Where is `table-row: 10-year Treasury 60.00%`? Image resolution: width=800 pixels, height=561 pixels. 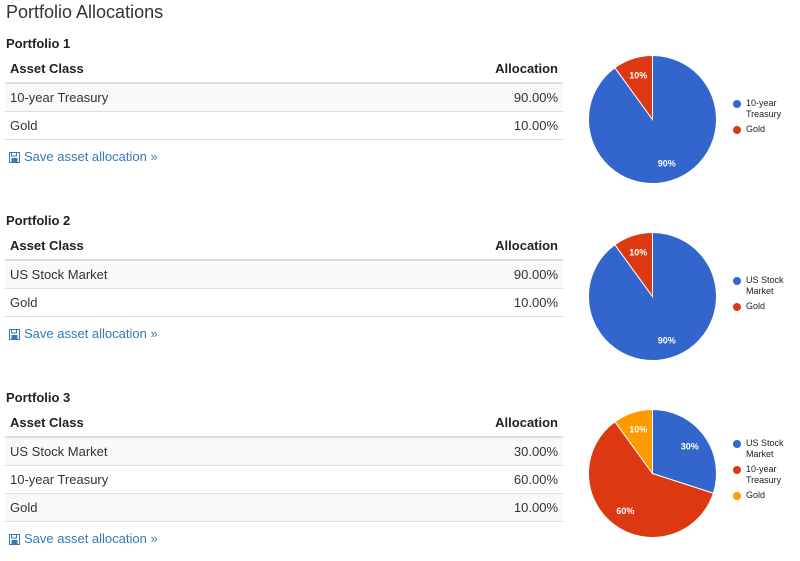 table-row: 10-year Treasury 60.00% is located at coordinates (284, 479).